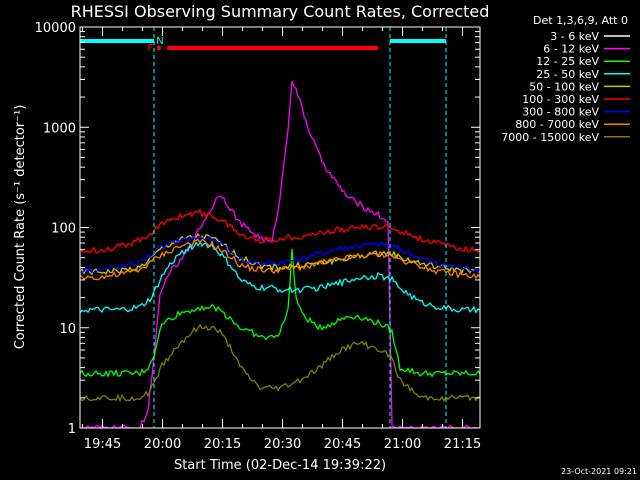 The height and width of the screenshot is (480, 640). Describe the element at coordinates (222, 444) in the screenshot. I see `x-tick-label: 20:15` at that location.